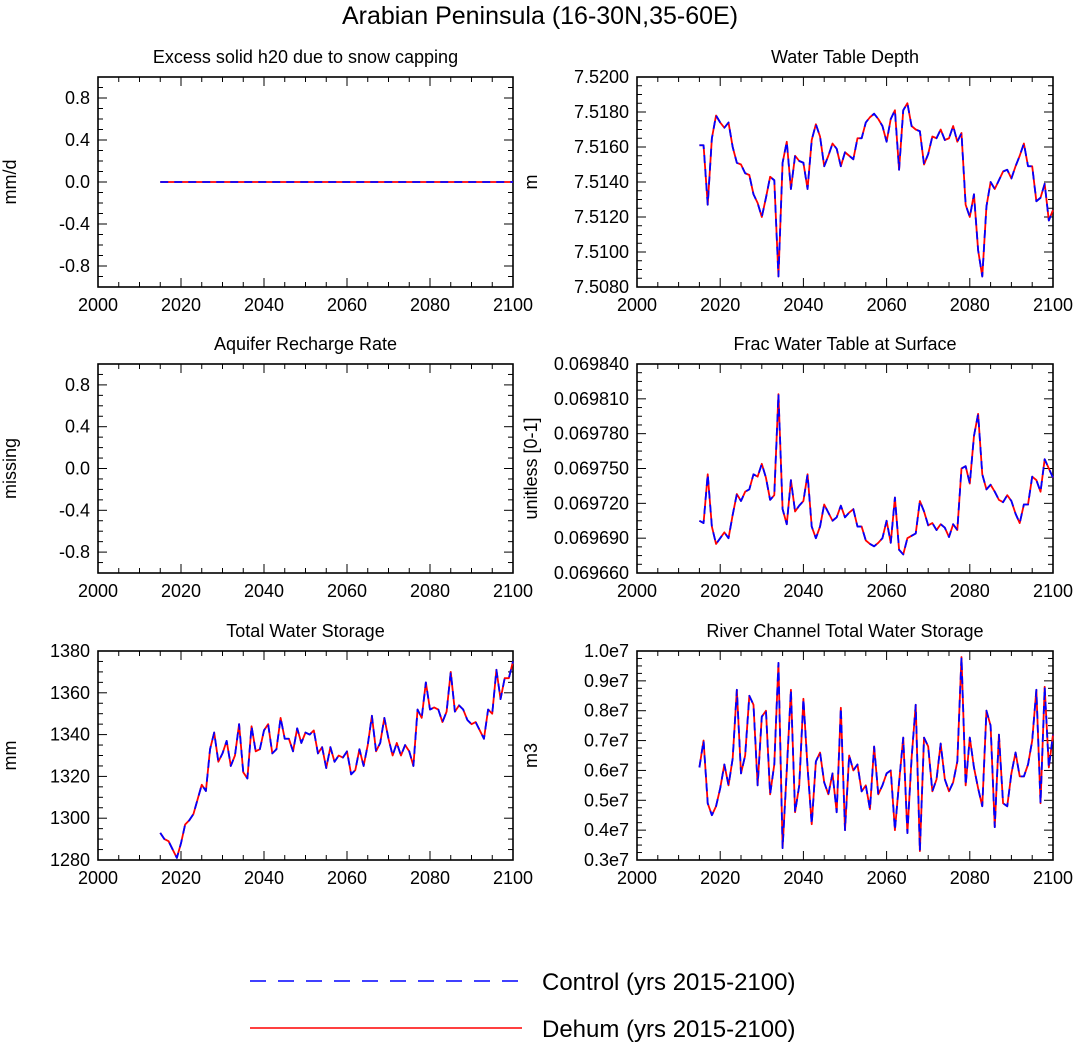  What do you see at coordinates (845, 57) in the screenshot?
I see `panel-title: Water Table Depth` at bounding box center [845, 57].